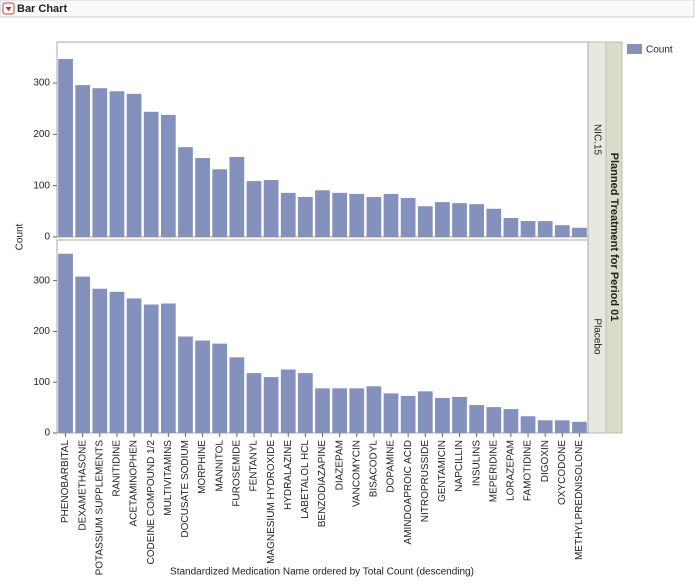  What do you see at coordinates (117, 468) in the screenshot?
I see `x-tick-label: RANITIDINE` at bounding box center [117, 468].